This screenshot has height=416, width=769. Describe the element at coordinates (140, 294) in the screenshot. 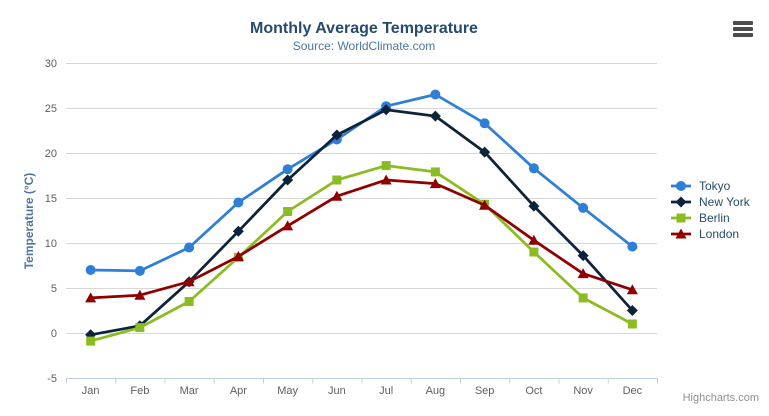

I see `data-point-london-feb` at that location.